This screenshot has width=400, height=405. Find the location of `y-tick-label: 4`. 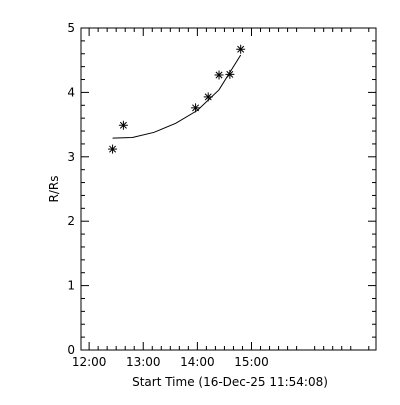

y-tick-label: 4 is located at coordinates (71, 92).